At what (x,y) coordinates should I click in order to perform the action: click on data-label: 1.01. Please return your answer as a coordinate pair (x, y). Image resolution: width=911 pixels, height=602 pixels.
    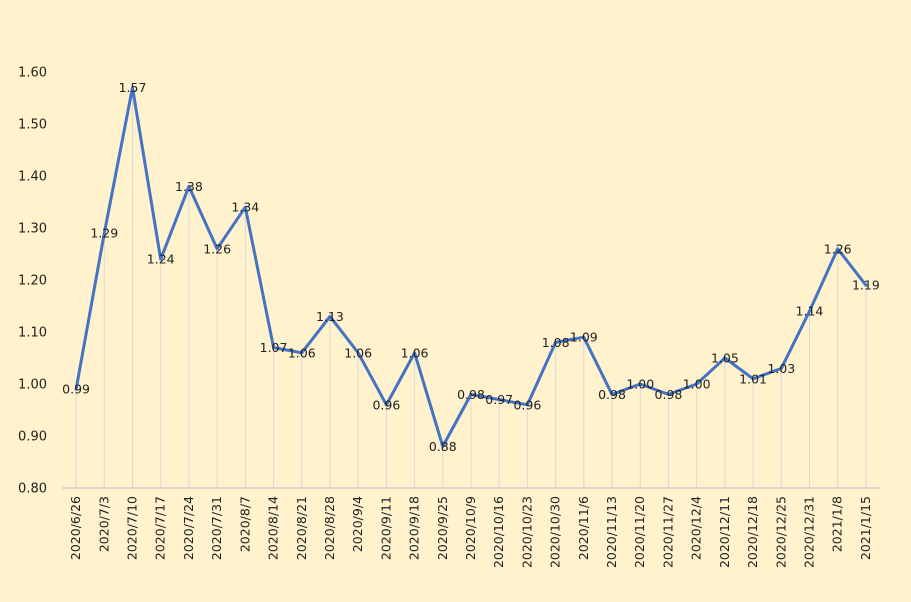
    Looking at the image, I should click on (753, 378).